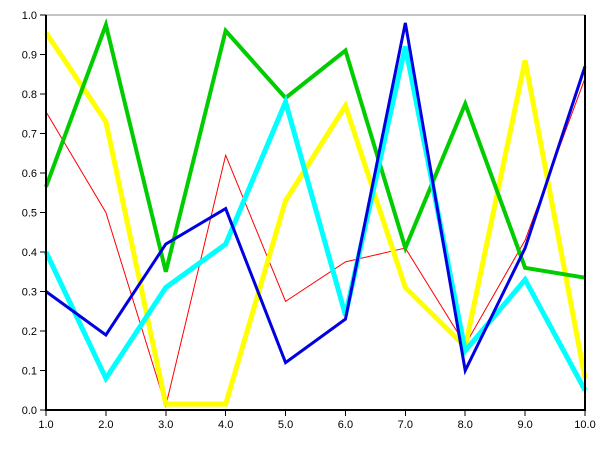 Image resolution: width=600 pixels, height=450 pixels. I want to click on x-tick-label: 3.0, so click(165, 425).